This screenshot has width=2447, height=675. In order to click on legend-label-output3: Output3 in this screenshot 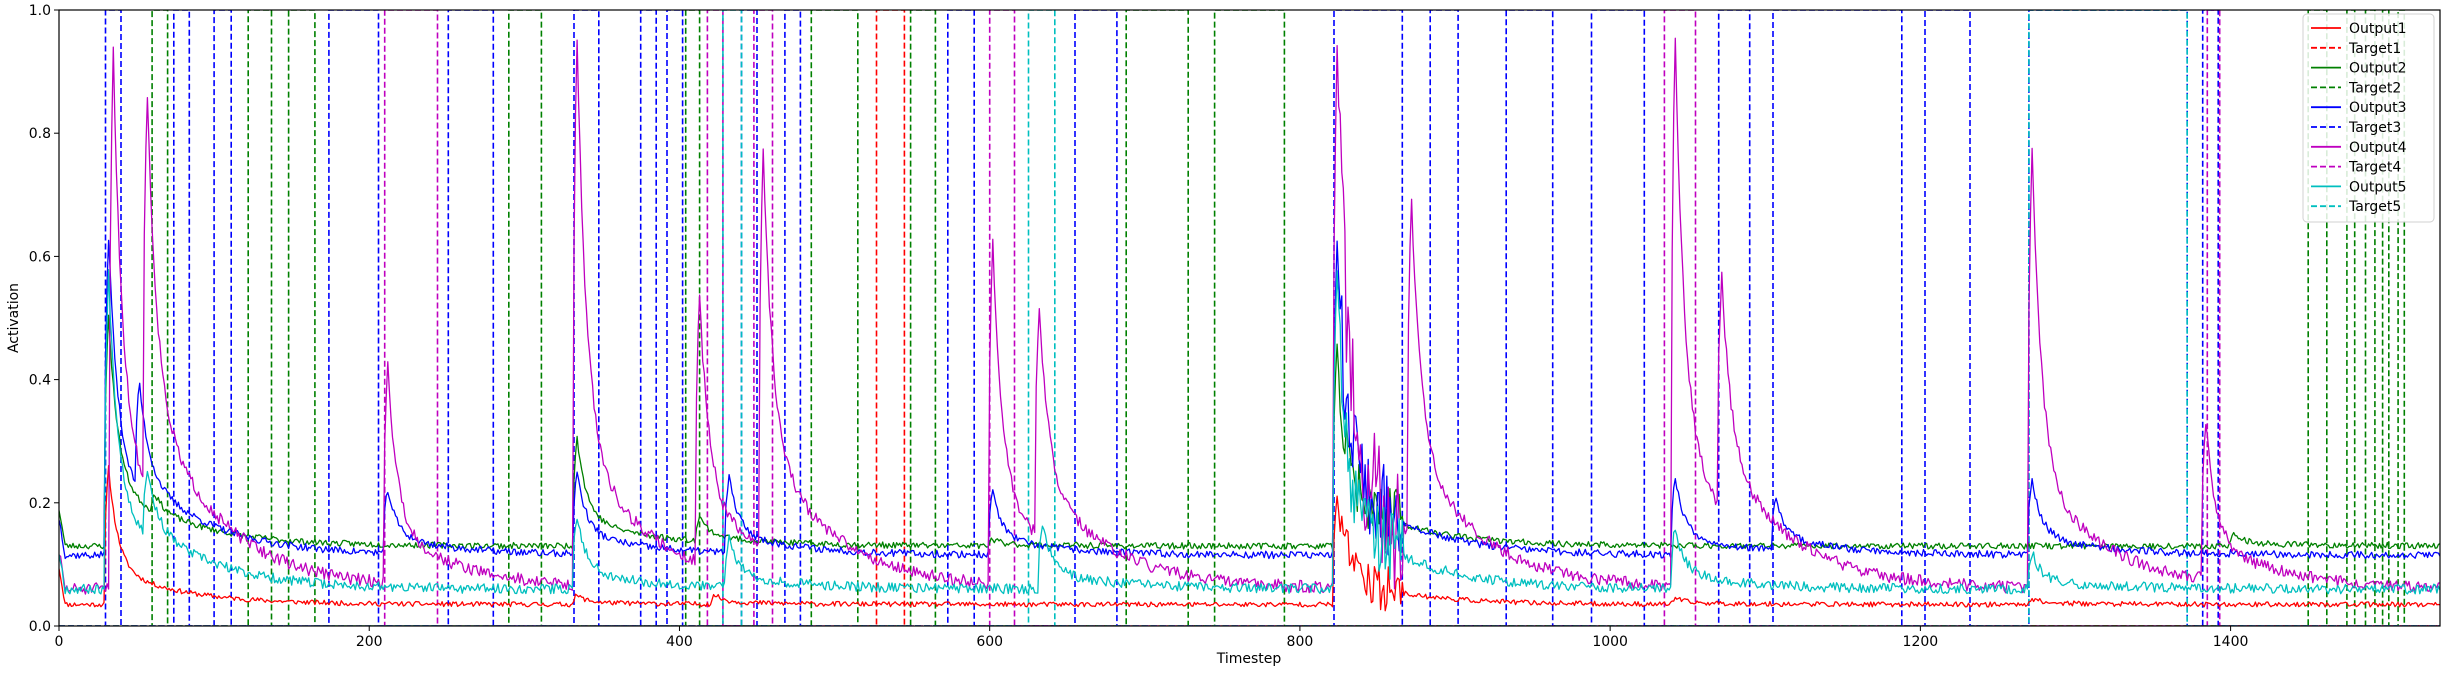, I will do `click(2378, 108)`.